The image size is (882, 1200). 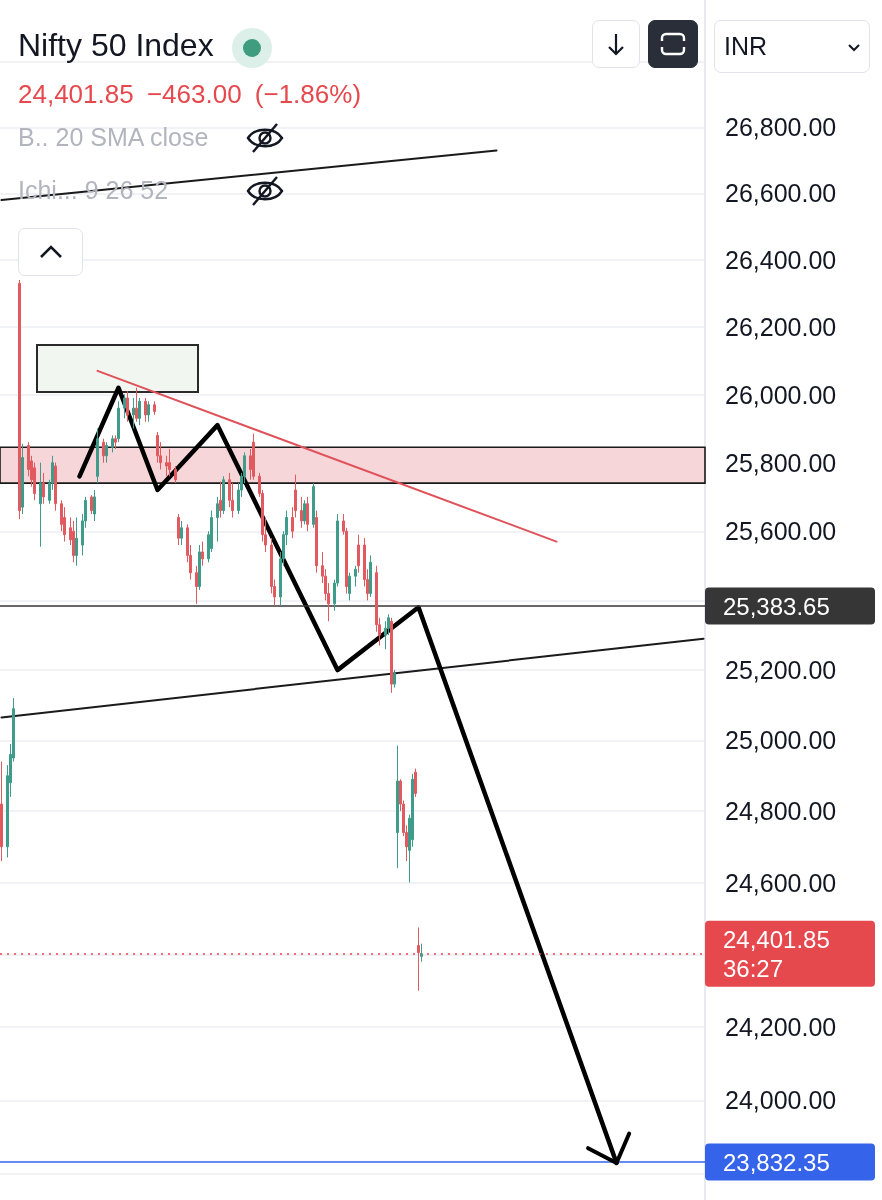 I want to click on y-tick-label: 26,400.00, so click(x=781, y=259).